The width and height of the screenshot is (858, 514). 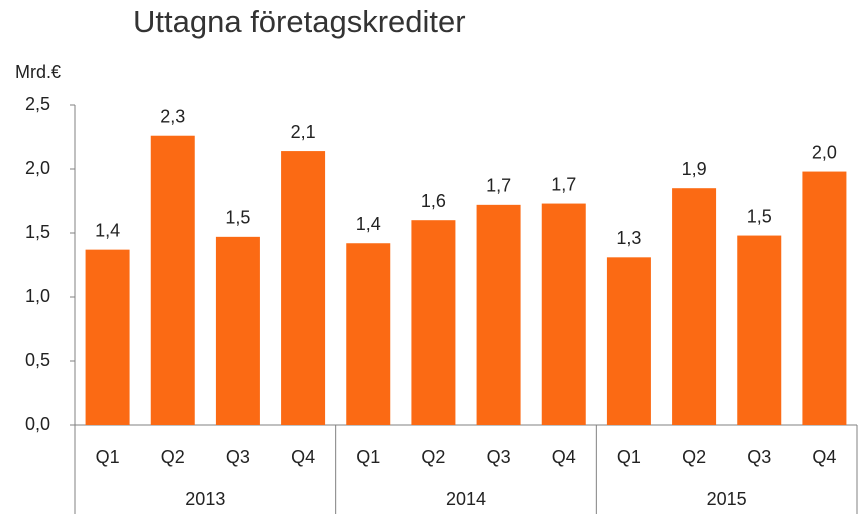 What do you see at coordinates (727, 499) in the screenshot?
I see `group-label: 2015` at bounding box center [727, 499].